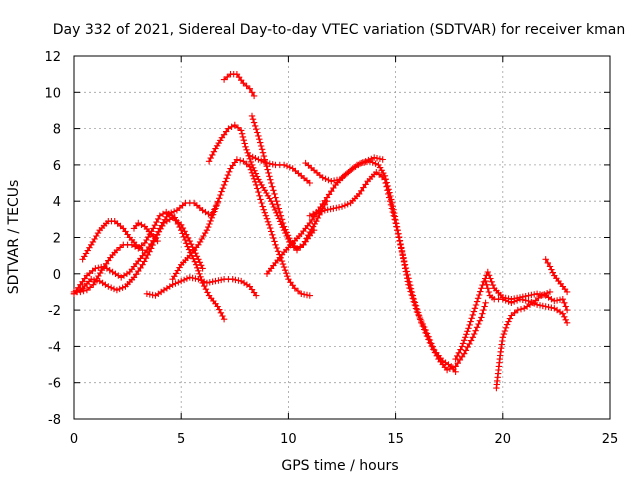 The height and width of the screenshot is (480, 640). Describe the element at coordinates (344, 439) in the screenshot. I see `x-axis-tick-labels: 0 5 10 15 20 25` at that location.